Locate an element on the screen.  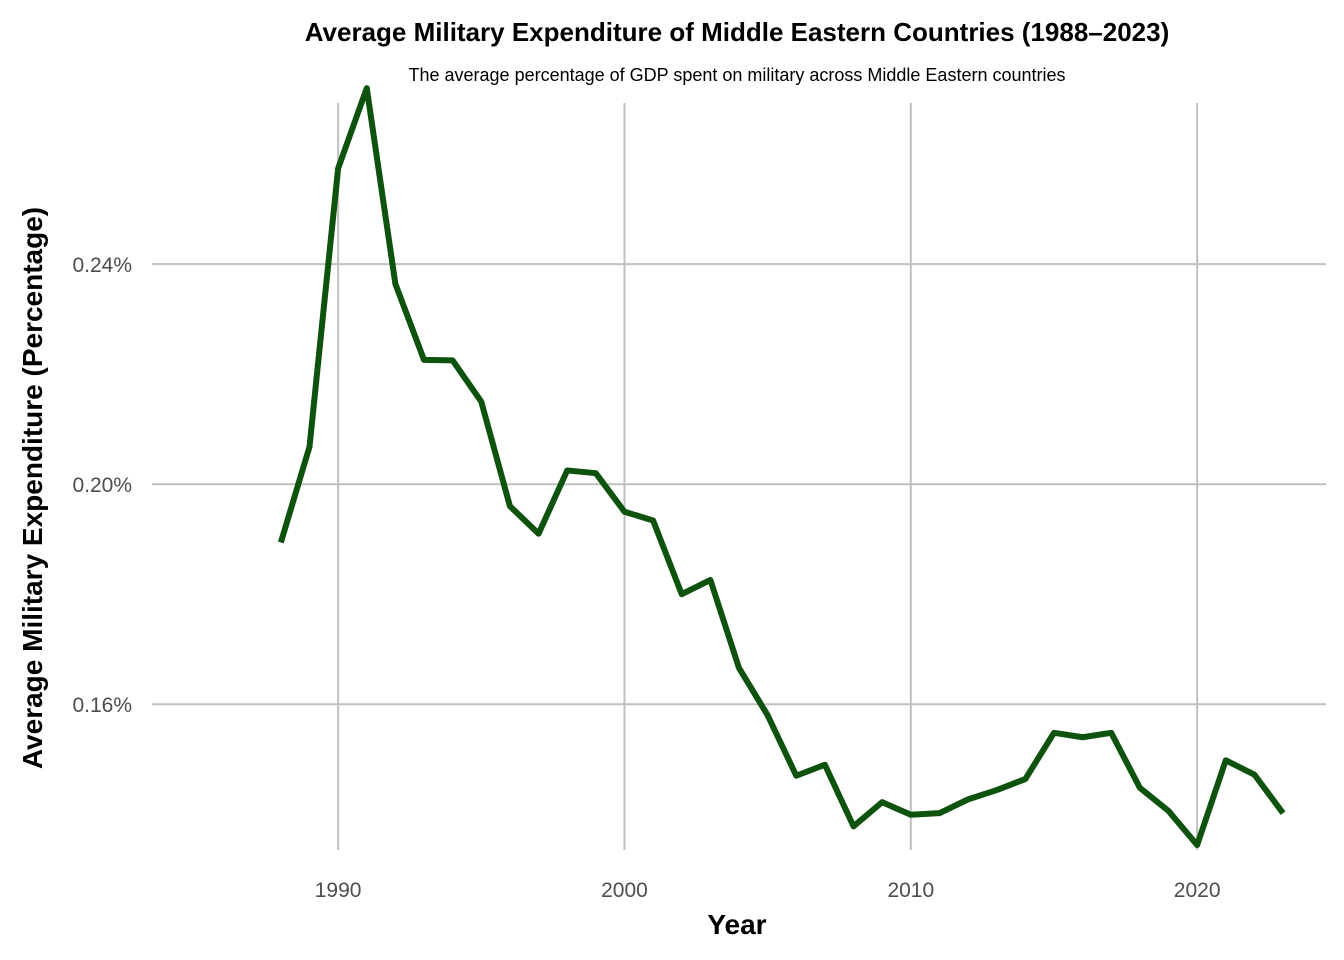
x-tick-label: 2000 is located at coordinates (624, 890).